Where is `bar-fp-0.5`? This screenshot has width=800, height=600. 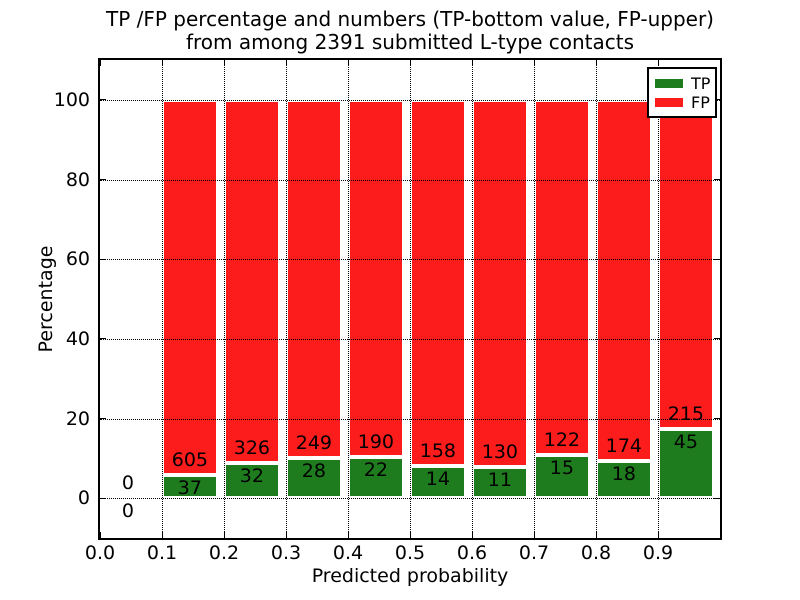 bar-fp-0.5 is located at coordinates (438, 282).